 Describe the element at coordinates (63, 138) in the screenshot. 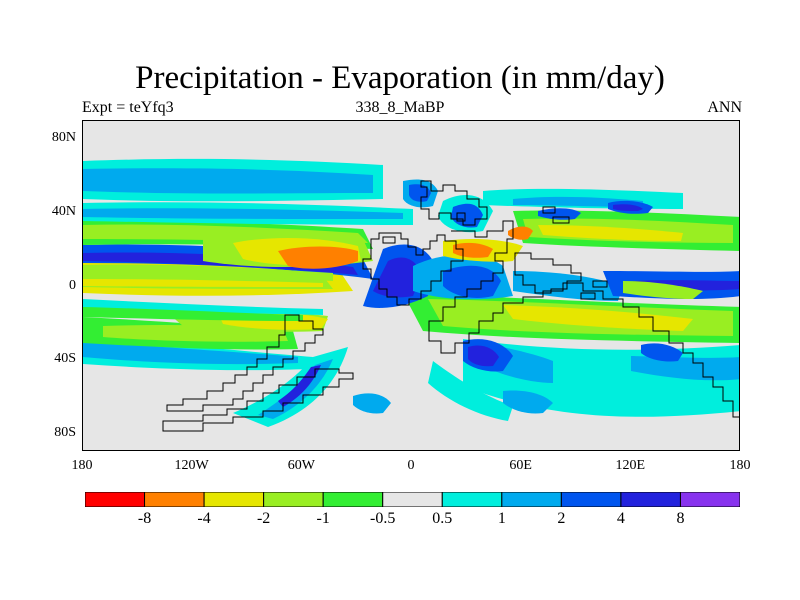

I see `lat-tick-label: 80N` at that location.